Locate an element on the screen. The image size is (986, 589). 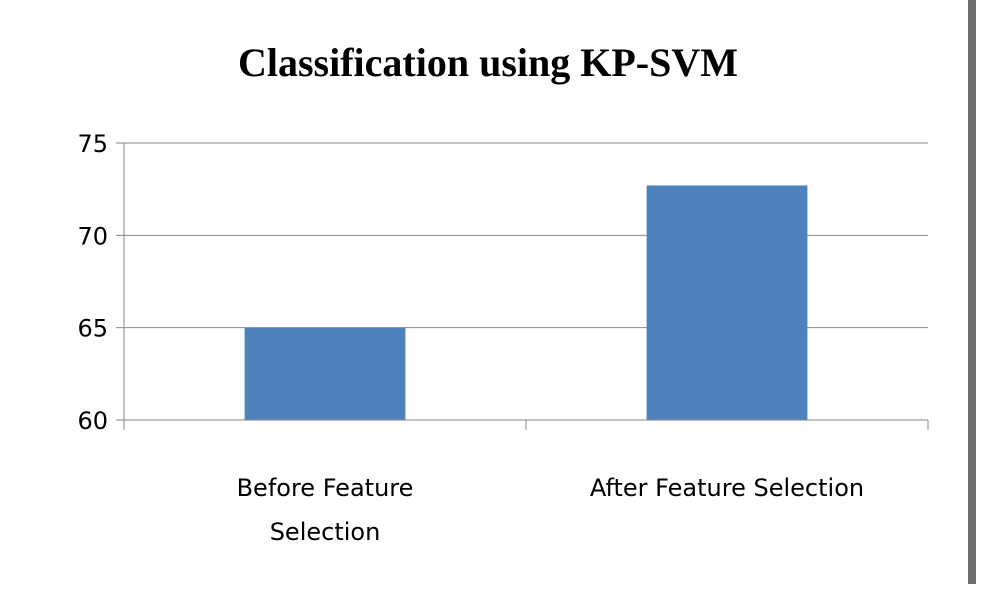
y-tick-label: 60 is located at coordinates (92, 421).